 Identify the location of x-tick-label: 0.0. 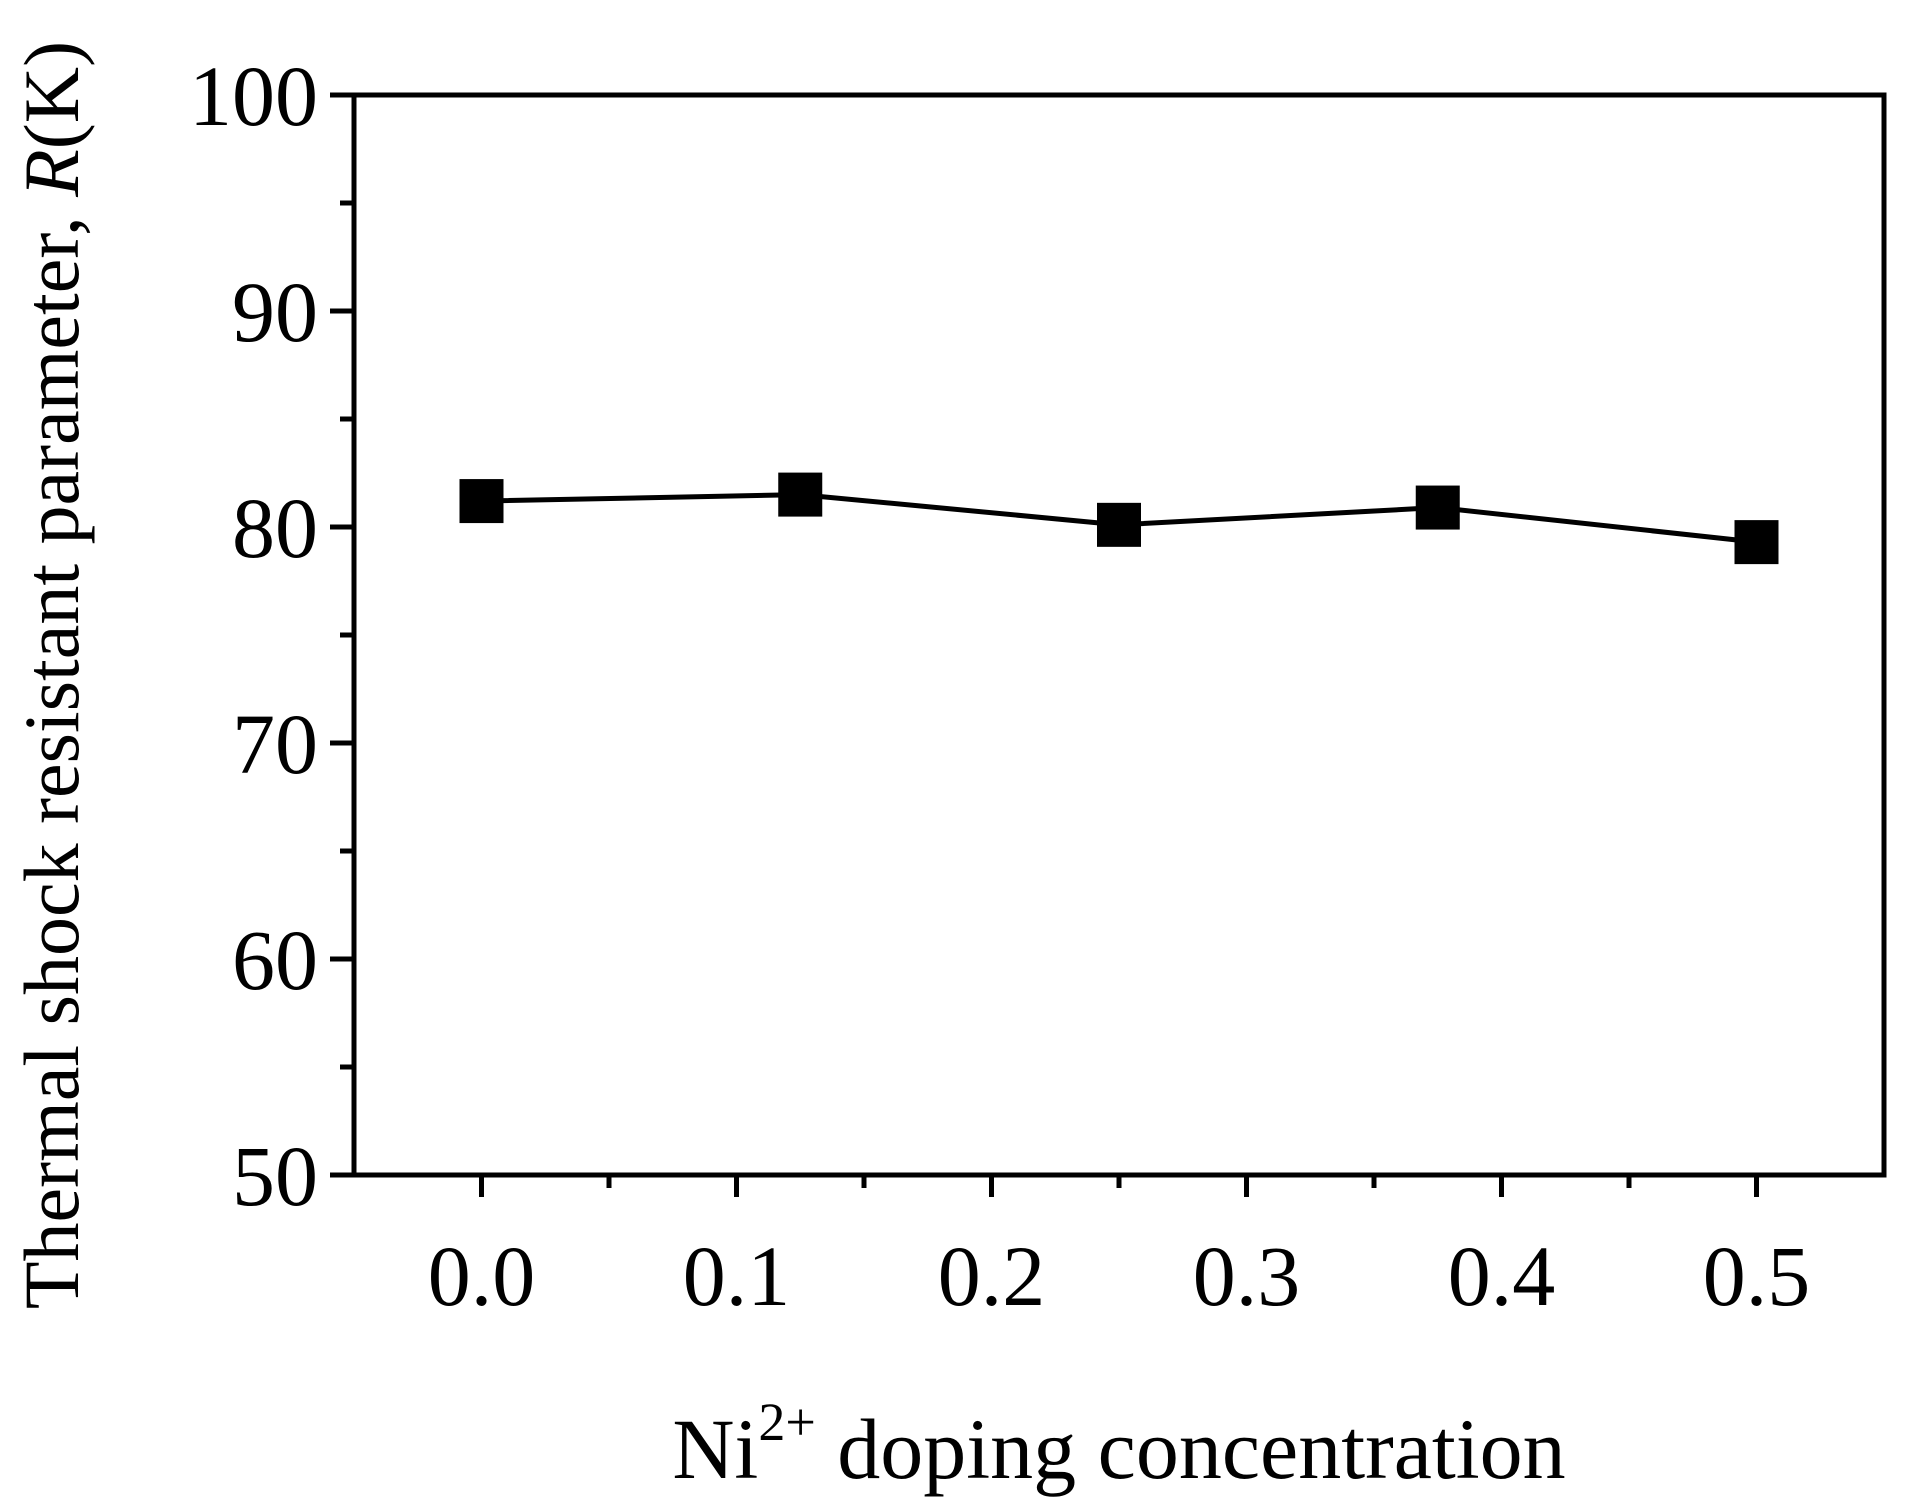
(482, 1276).